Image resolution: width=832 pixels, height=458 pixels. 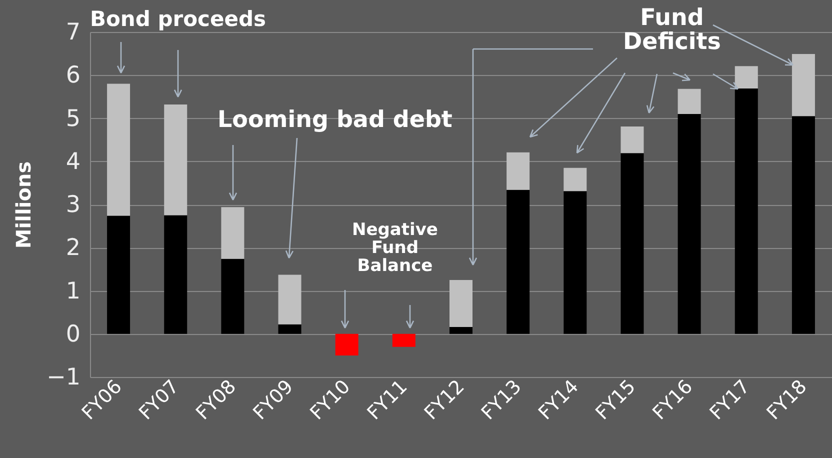 What do you see at coordinates (73, 205) in the screenshot?
I see `y-tick-label: 3` at bounding box center [73, 205].